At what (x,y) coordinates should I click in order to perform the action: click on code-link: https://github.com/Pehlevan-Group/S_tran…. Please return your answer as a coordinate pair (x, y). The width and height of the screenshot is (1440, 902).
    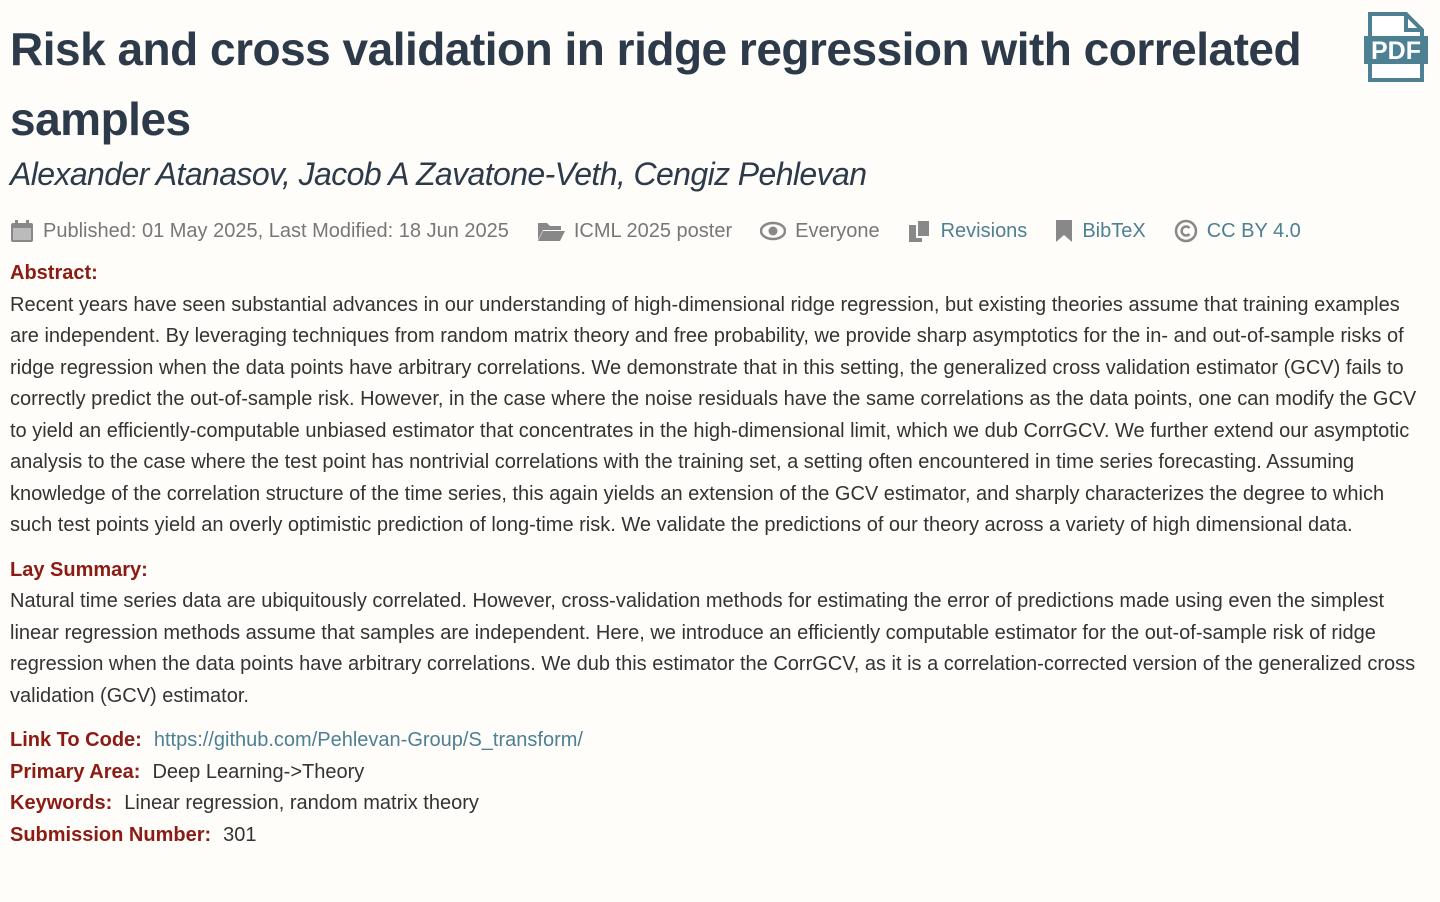
    Looking at the image, I should click on (368, 740).